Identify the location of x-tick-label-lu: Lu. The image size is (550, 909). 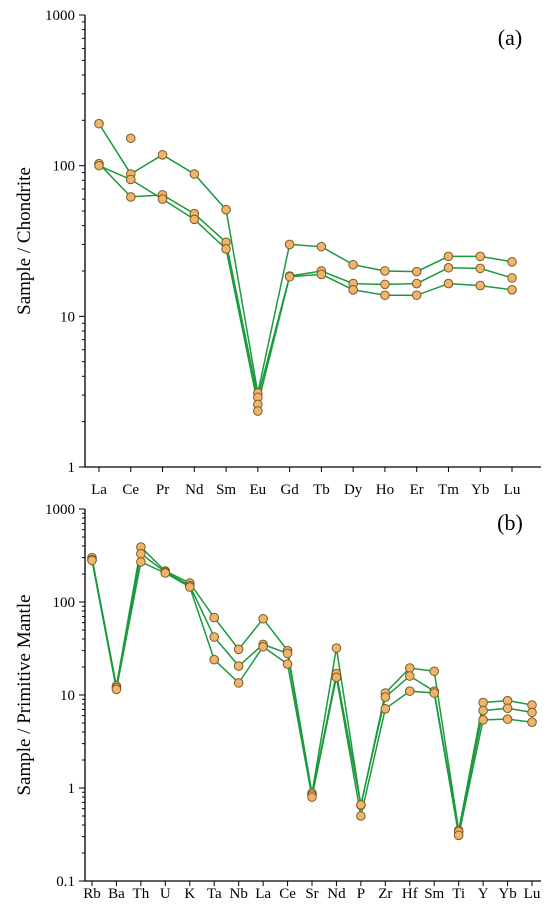
(512, 490).